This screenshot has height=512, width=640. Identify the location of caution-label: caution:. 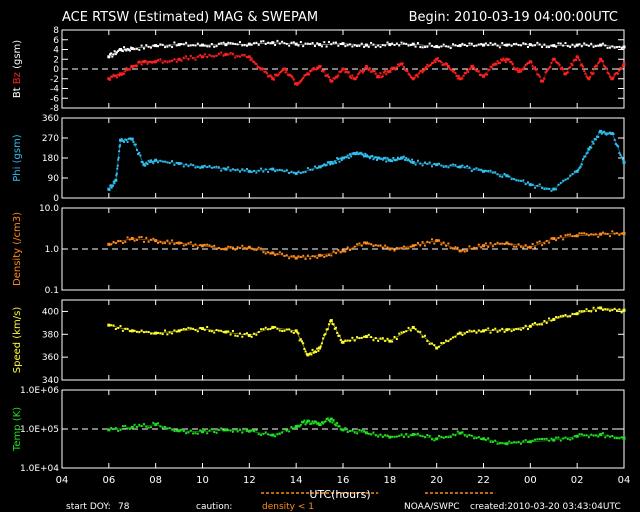
(214, 507).